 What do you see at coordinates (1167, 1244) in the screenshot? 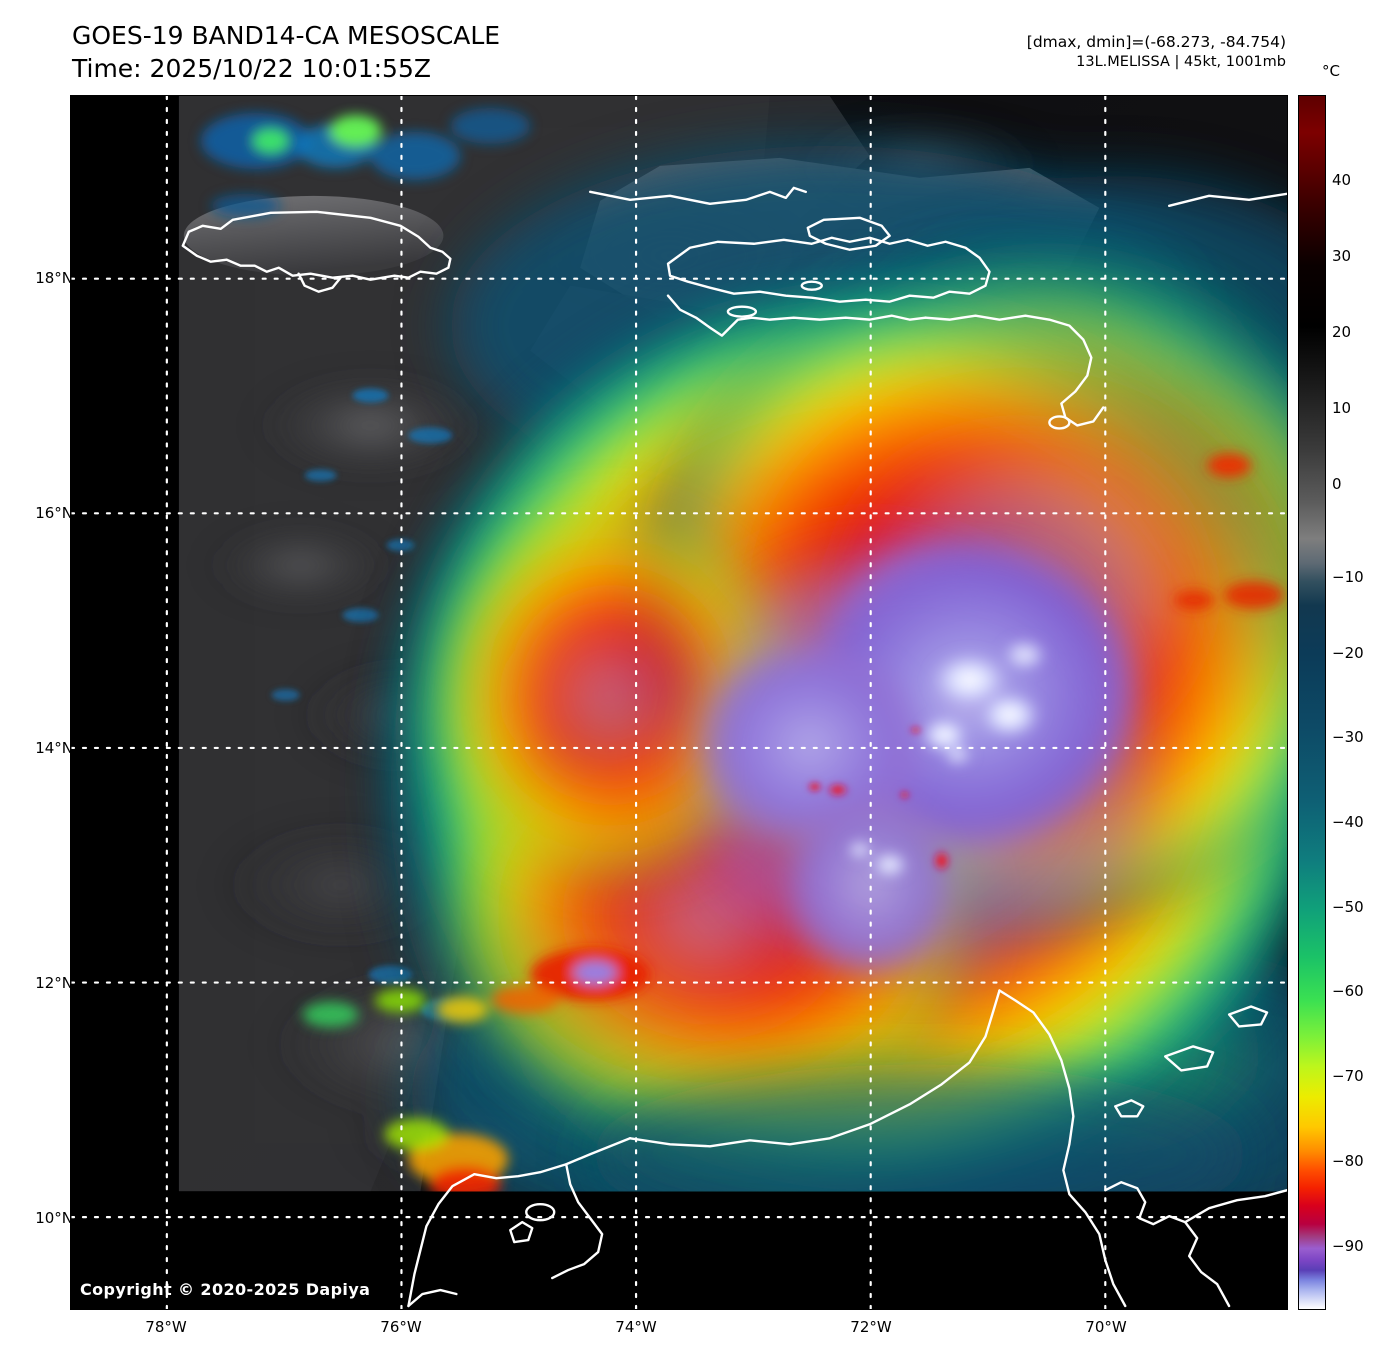
I see `venezuela-gulf-east` at bounding box center [1167, 1244].